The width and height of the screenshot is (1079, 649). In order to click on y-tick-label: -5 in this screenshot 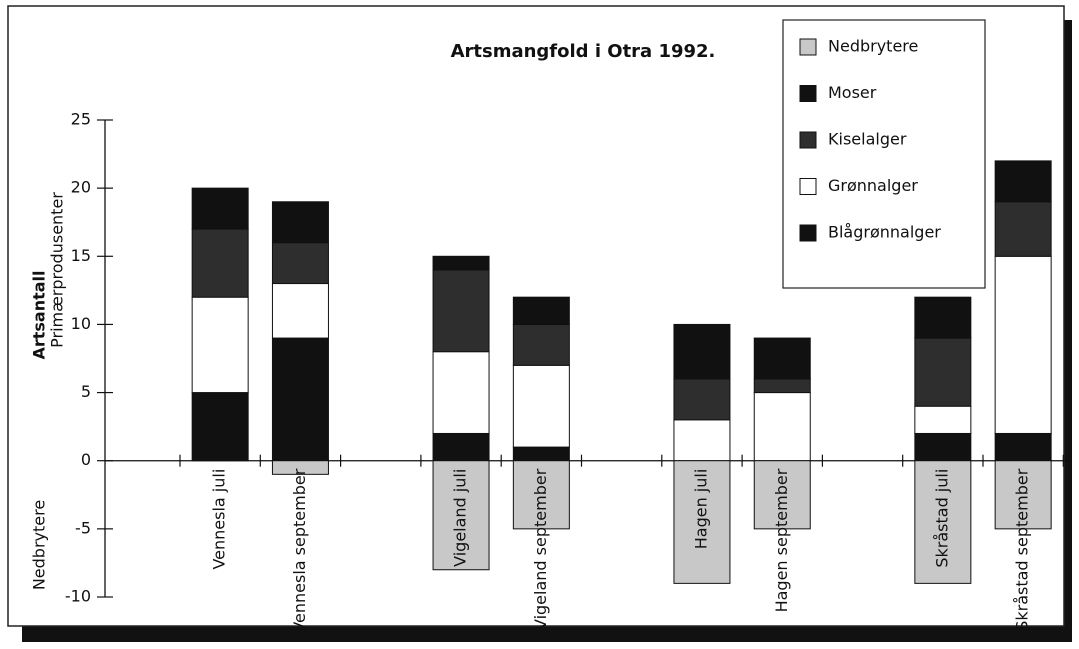, I will do `click(83, 527)`.